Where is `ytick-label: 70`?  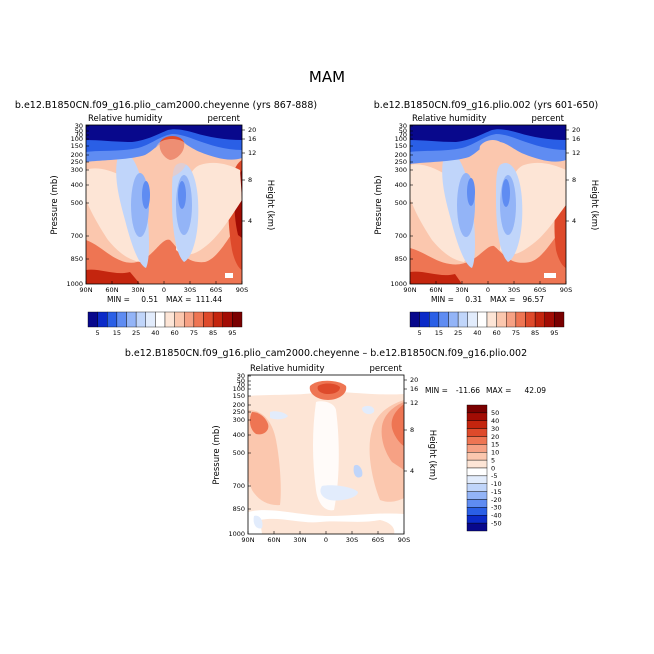 ytick-label: 70 is located at coordinates (403, 135).